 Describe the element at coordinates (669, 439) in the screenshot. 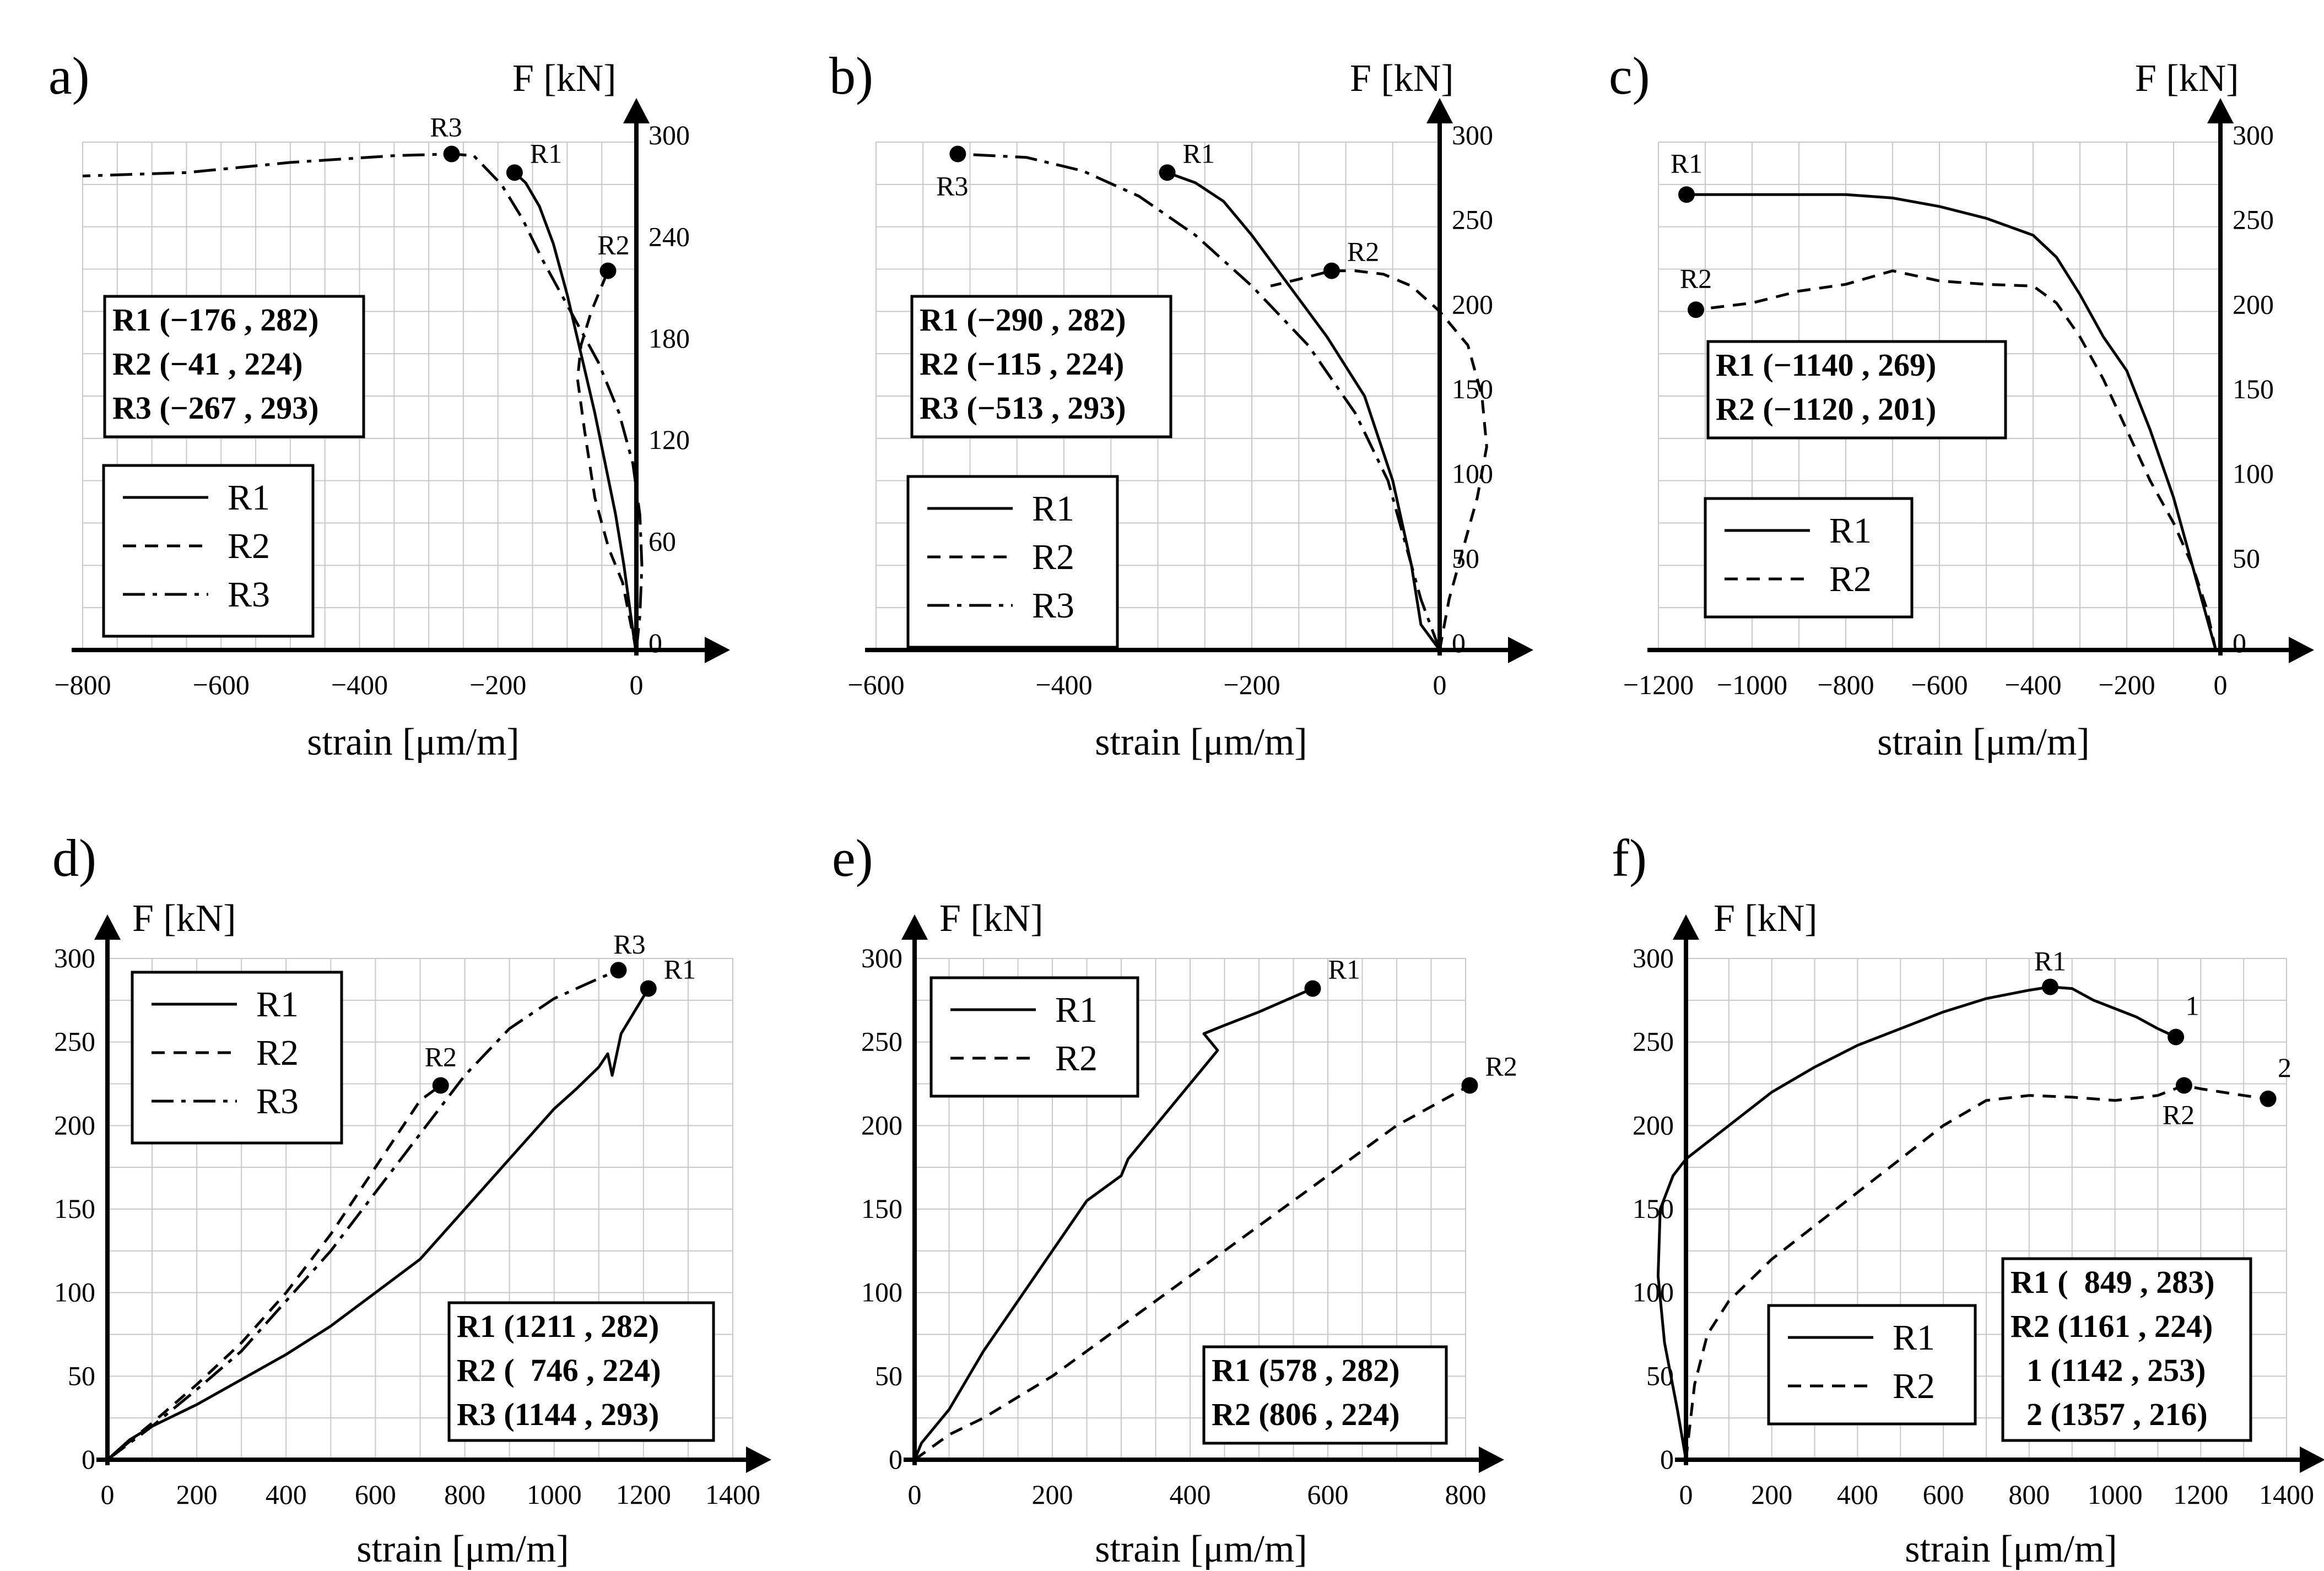

I see `y-tick-label: 120` at that location.